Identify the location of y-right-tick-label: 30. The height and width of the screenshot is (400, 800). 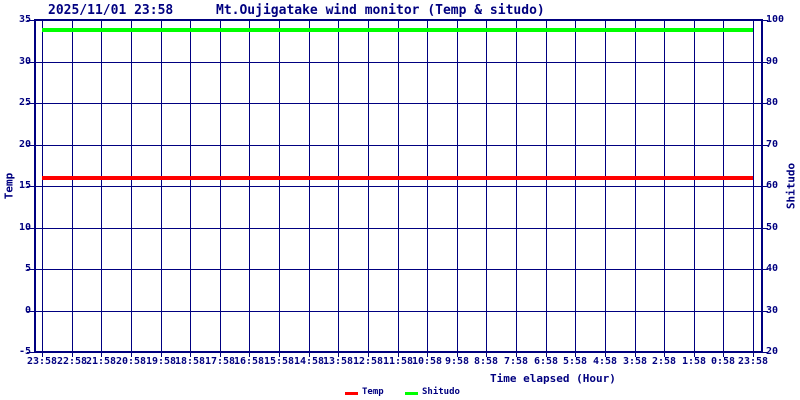
(772, 310).